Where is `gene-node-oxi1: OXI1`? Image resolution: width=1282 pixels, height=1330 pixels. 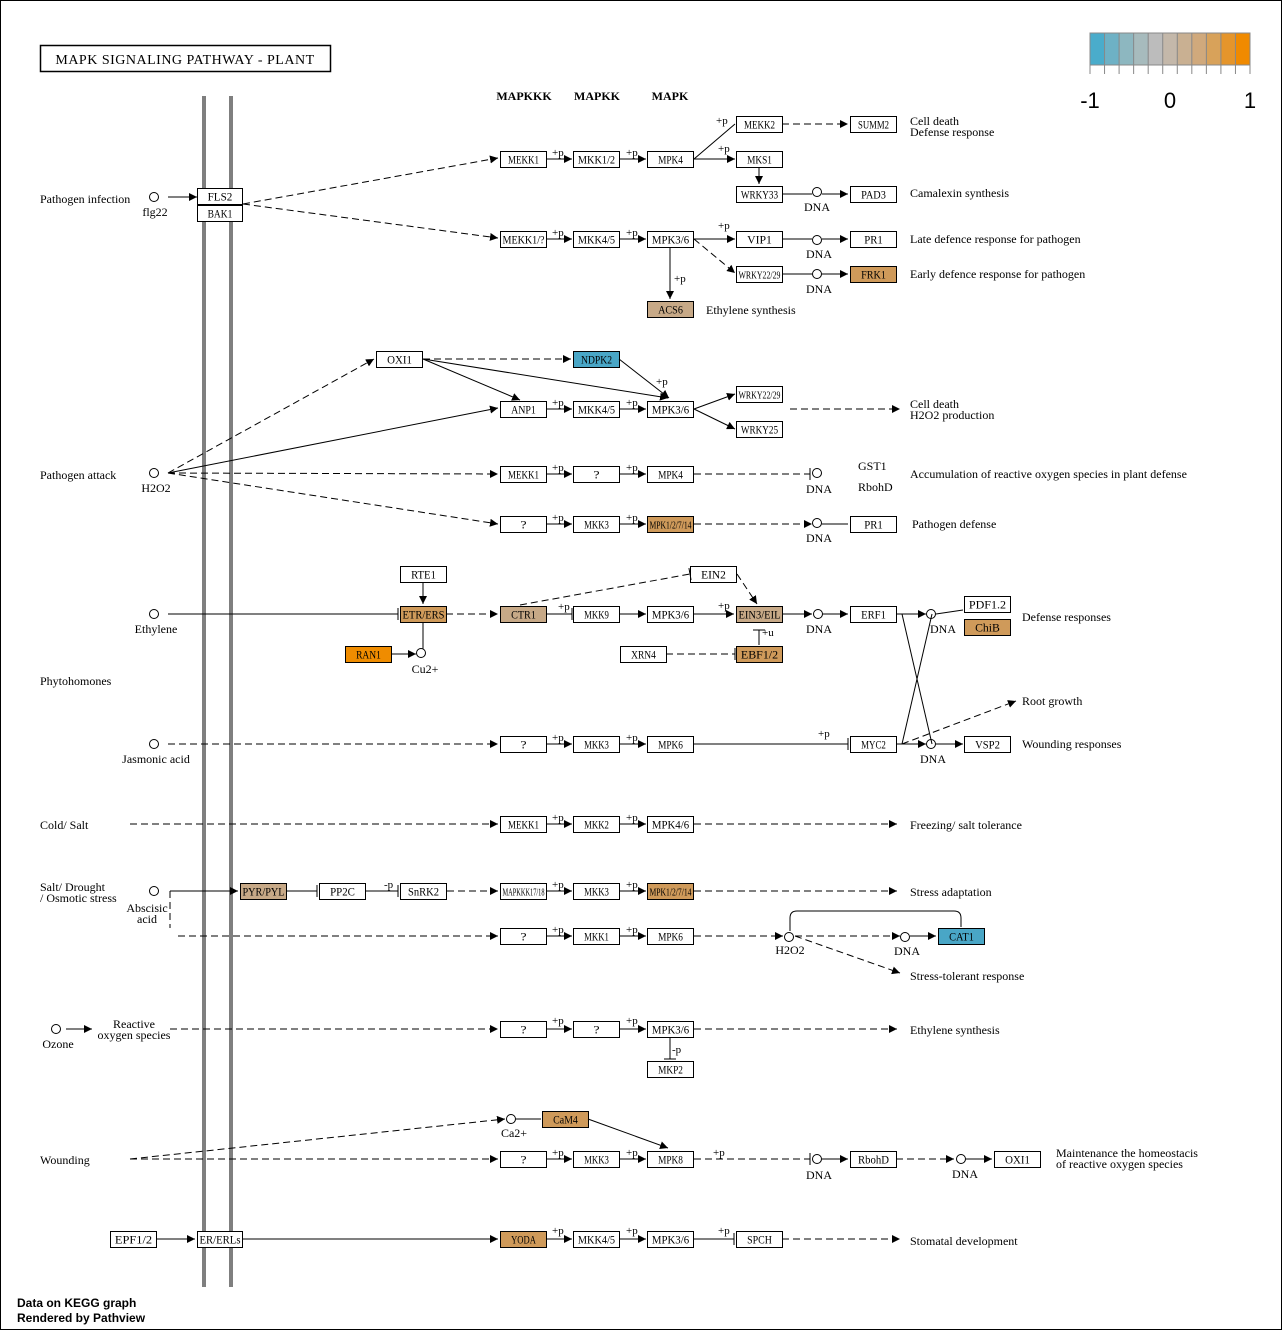 gene-node-oxi1: OXI1 is located at coordinates (1017, 1159).